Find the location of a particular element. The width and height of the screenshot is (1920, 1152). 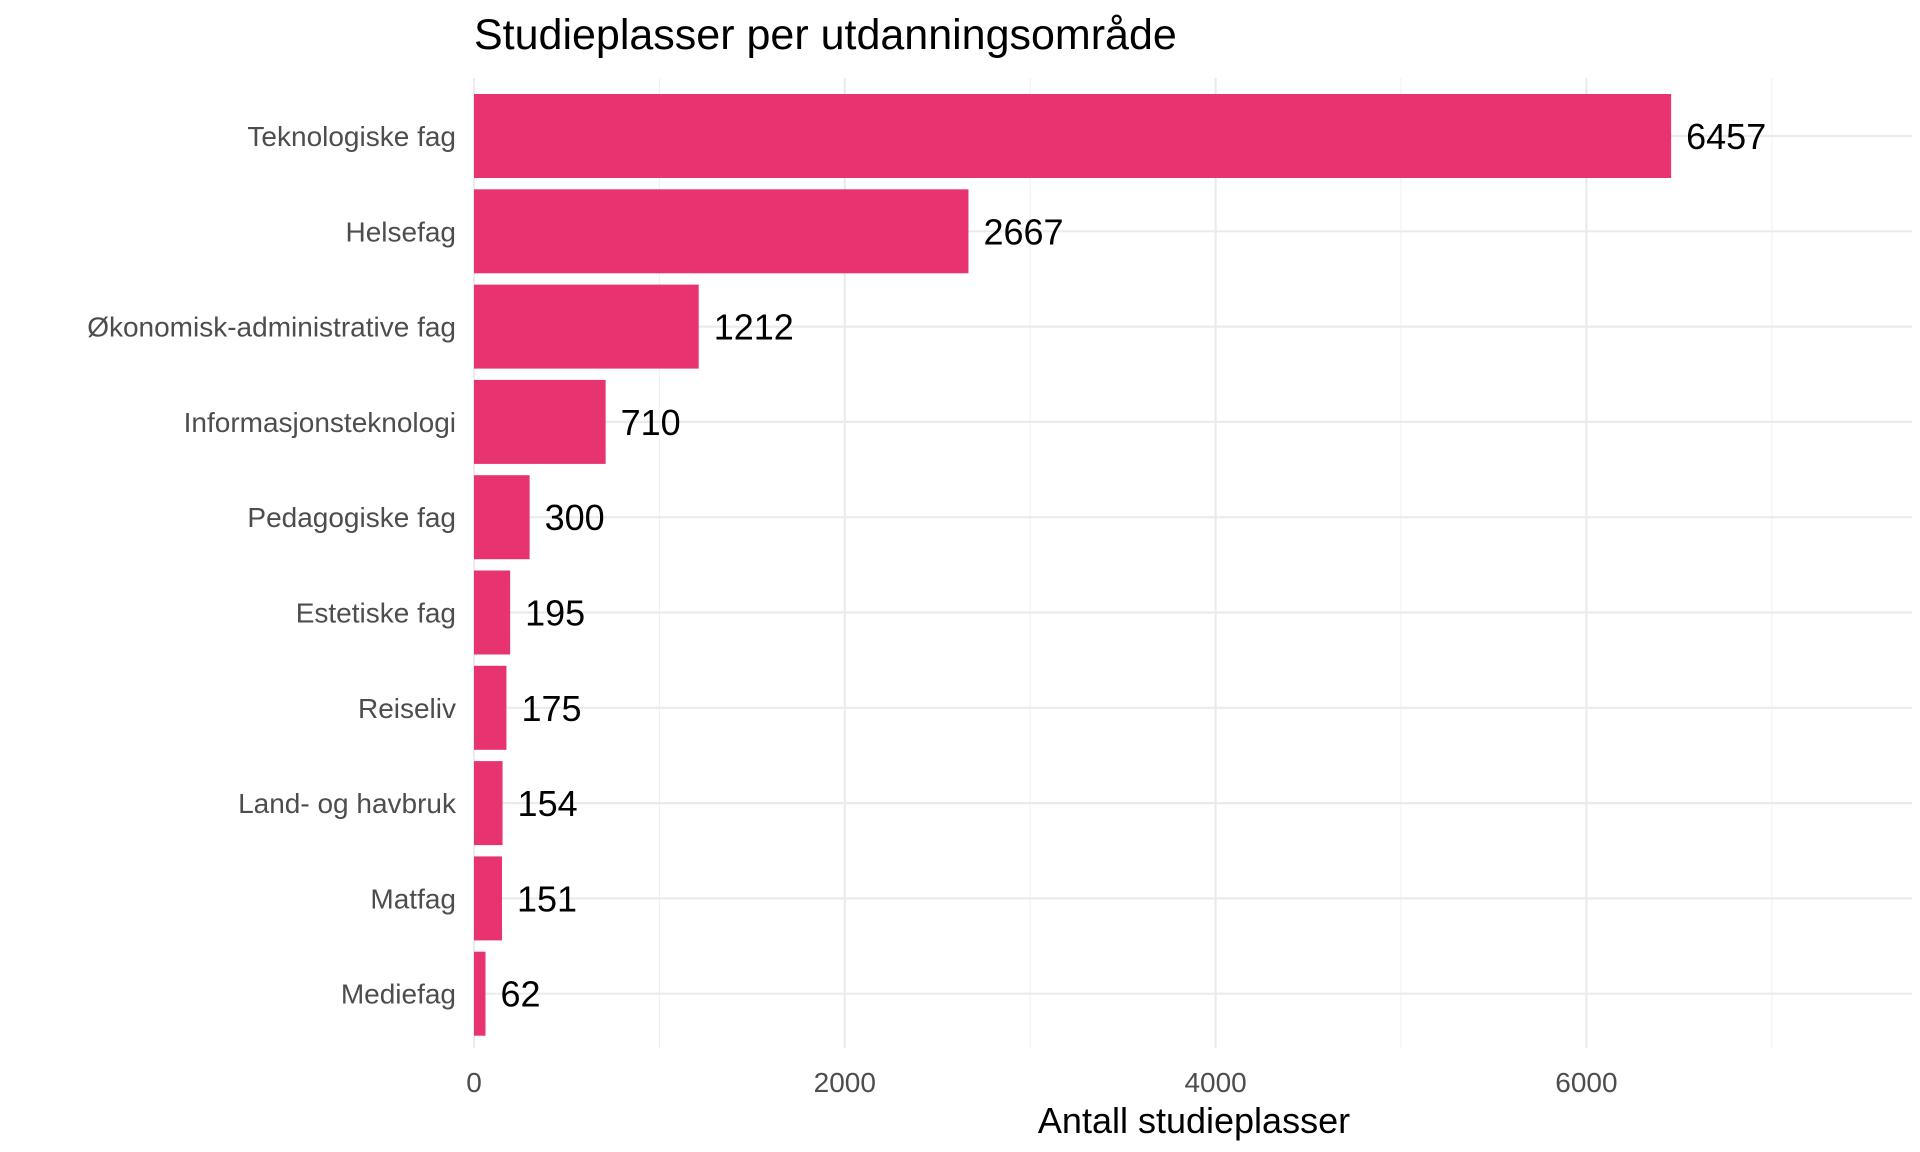

x-tick-label: 4000 is located at coordinates (1215, 1082).